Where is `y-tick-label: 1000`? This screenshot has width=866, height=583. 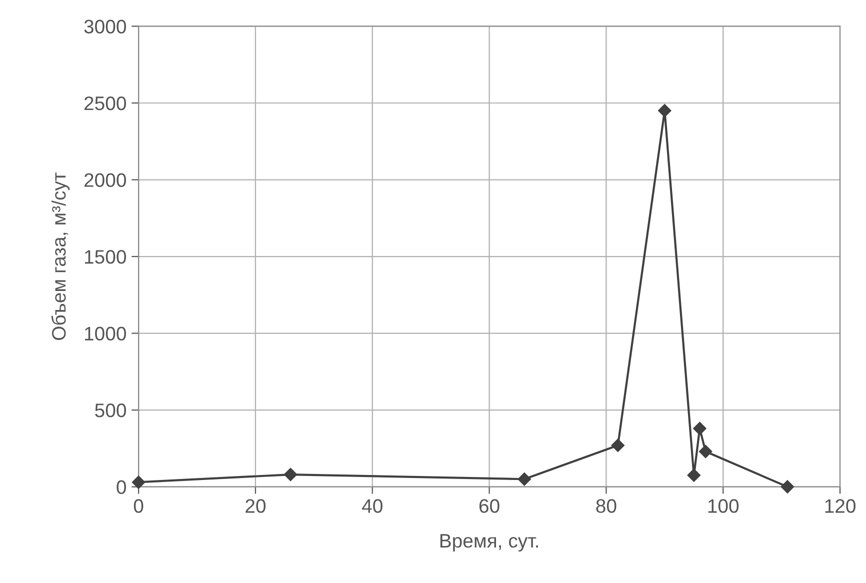
y-tick-label: 1000 is located at coordinates (105, 333).